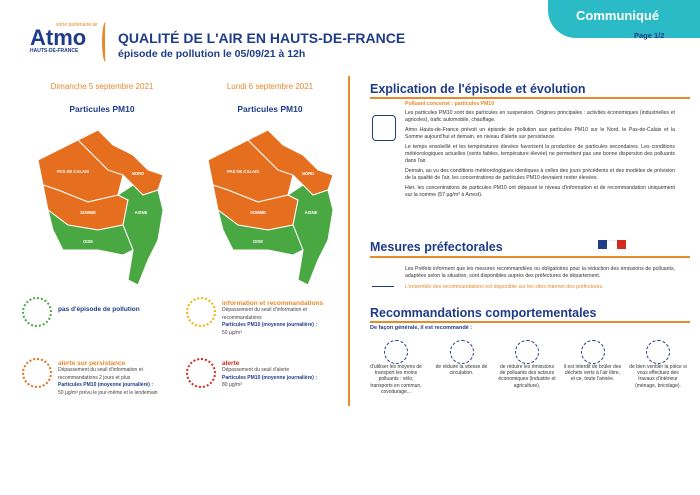 This screenshot has width=700, height=495. What do you see at coordinates (612, 248) in the screenshot?
I see `prefet-logo` at bounding box center [612, 248].